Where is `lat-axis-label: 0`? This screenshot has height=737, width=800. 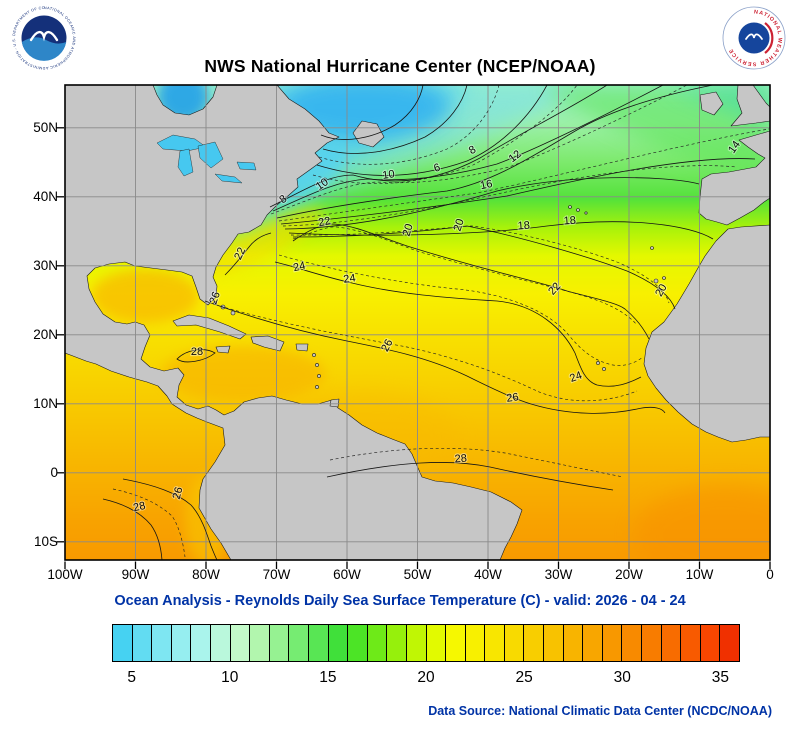
lat-axis-label: 0 is located at coordinates (54, 472).